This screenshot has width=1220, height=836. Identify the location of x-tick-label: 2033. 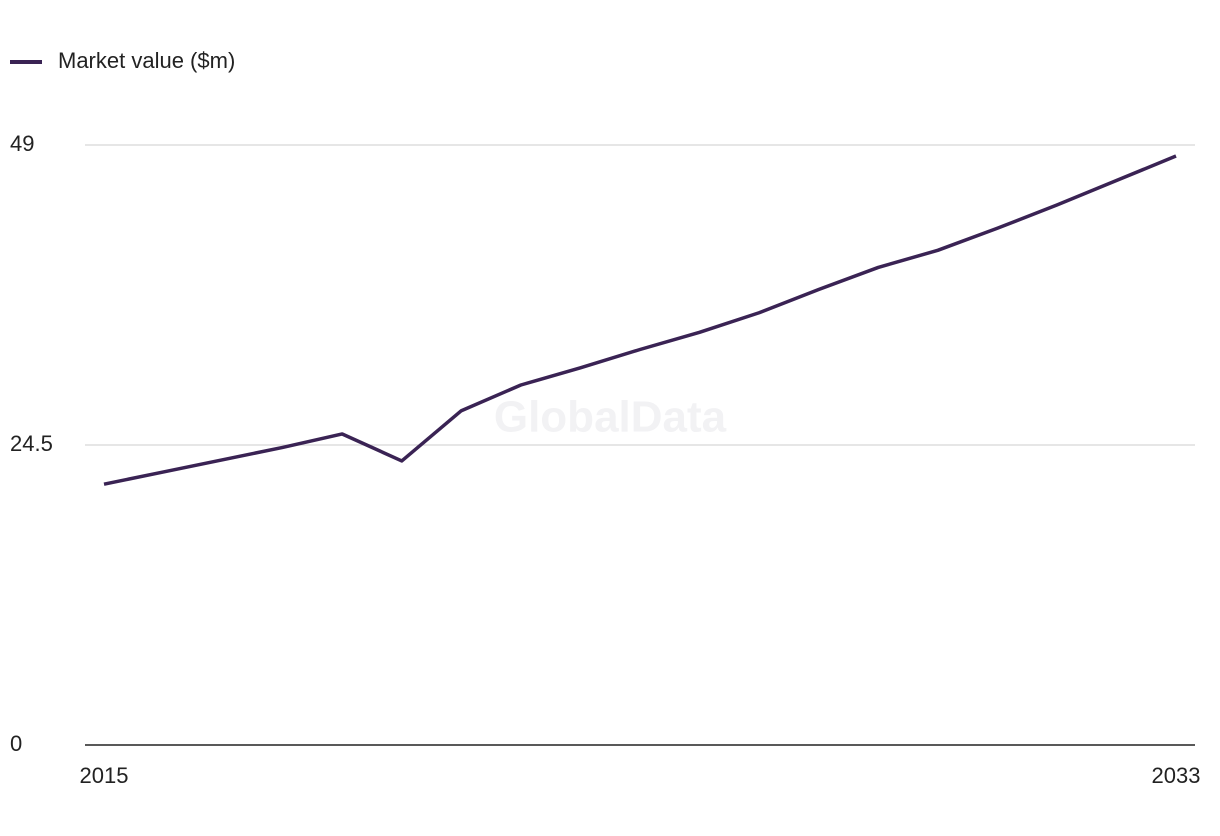
(1176, 775).